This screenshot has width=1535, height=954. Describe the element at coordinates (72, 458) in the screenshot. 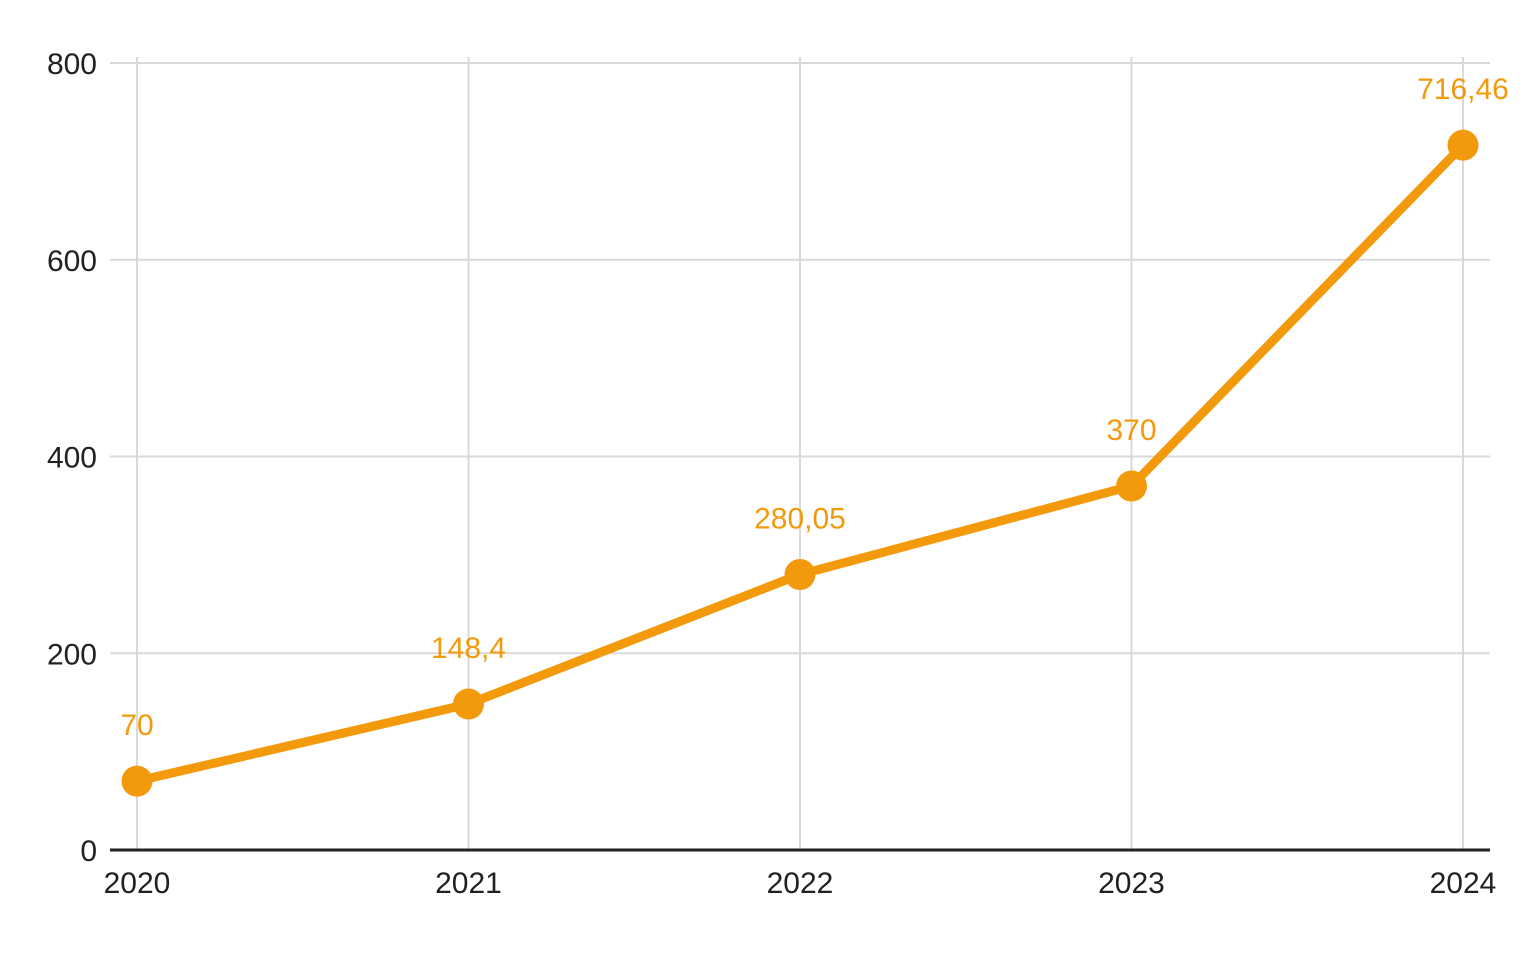

I see `y-tick-label-400: 400` at that location.